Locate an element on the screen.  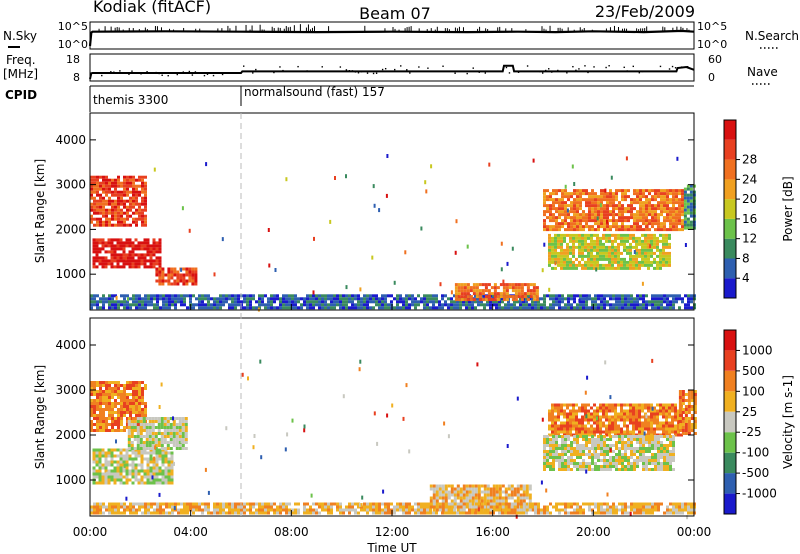
frequency-line is located at coordinates (392, 72).